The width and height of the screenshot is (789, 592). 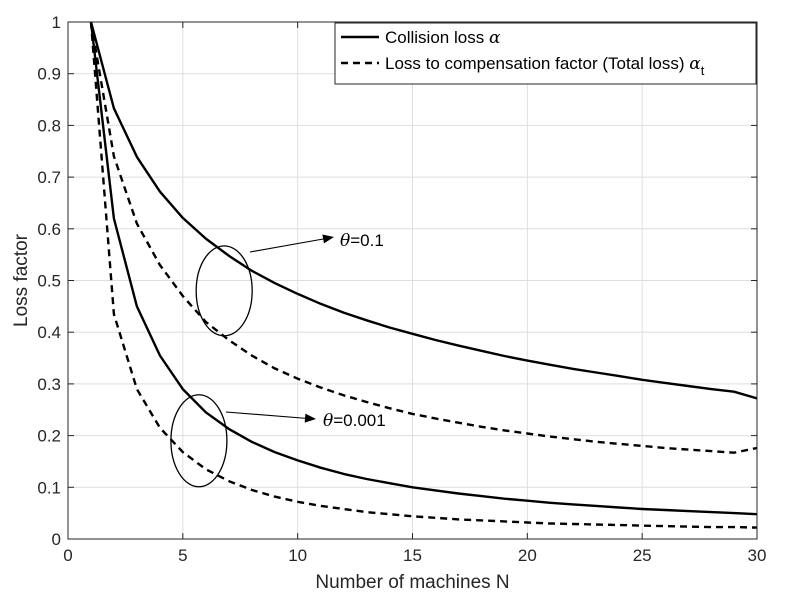 What do you see at coordinates (757, 555) in the screenshot?
I see `x-tick-label: 30` at bounding box center [757, 555].